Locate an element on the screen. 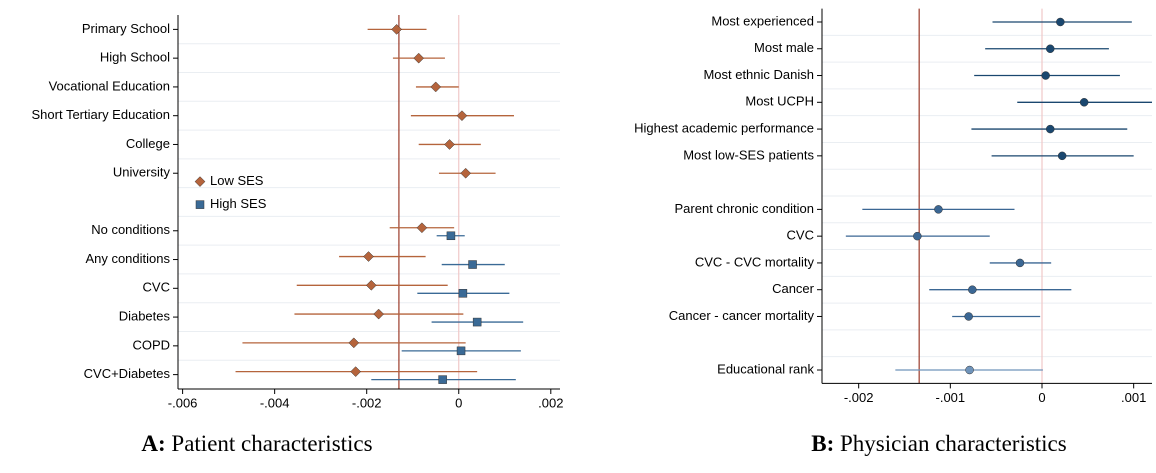 The width and height of the screenshot is (1156, 473). y-tick-label: University is located at coordinates (142, 172).